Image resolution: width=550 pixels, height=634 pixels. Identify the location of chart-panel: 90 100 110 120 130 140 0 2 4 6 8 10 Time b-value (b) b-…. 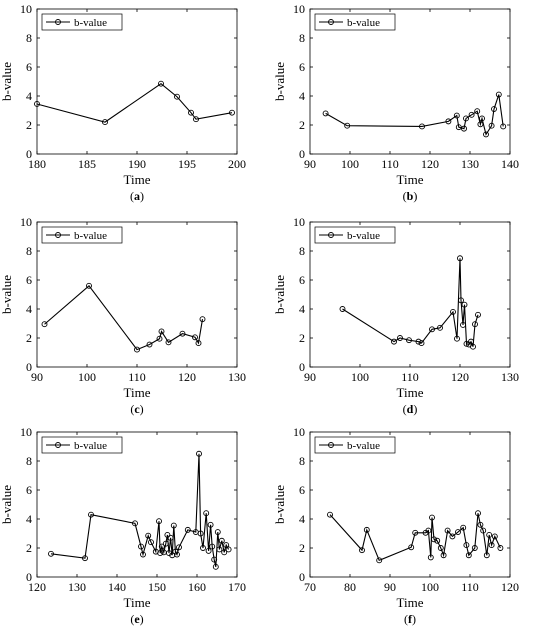
(395, 102).